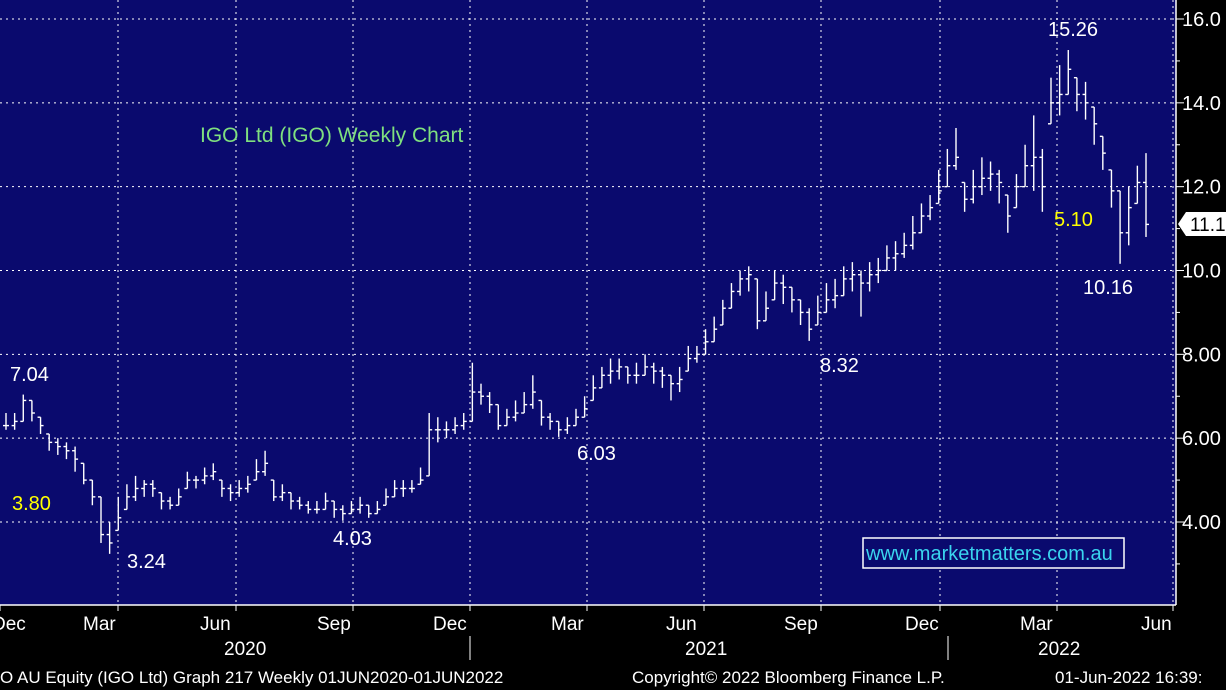  What do you see at coordinates (1201, 523) in the screenshot?
I see `y-tick-label: 4.00` at bounding box center [1201, 523].